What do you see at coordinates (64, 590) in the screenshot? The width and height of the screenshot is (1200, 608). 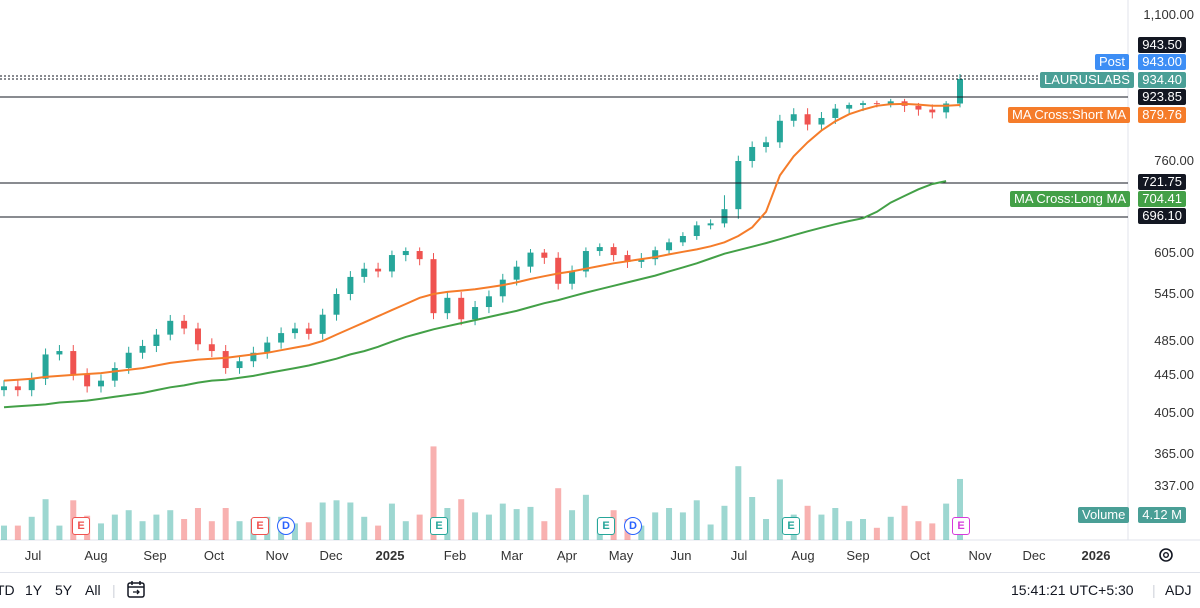 I see `range-5y-button: 5Y` at bounding box center [64, 590].